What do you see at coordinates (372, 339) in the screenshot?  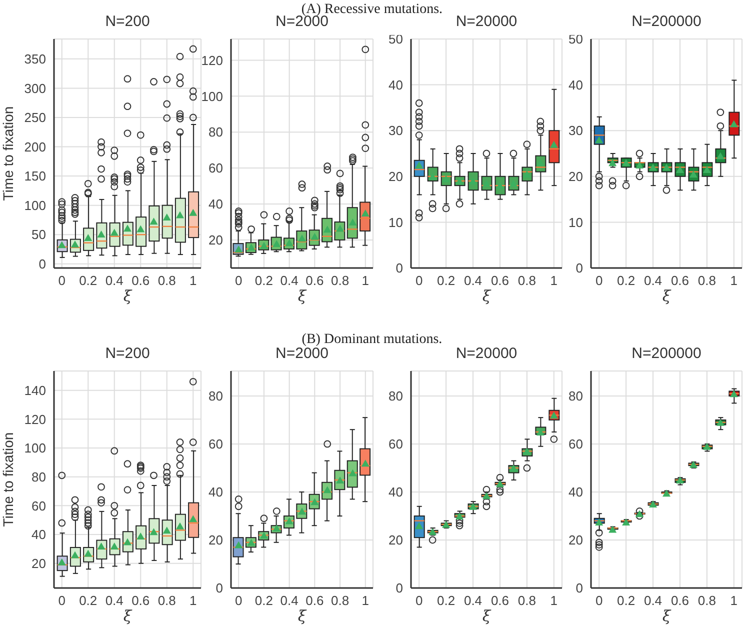 I see `text: (B) Dominant mutations.` at bounding box center [372, 339].